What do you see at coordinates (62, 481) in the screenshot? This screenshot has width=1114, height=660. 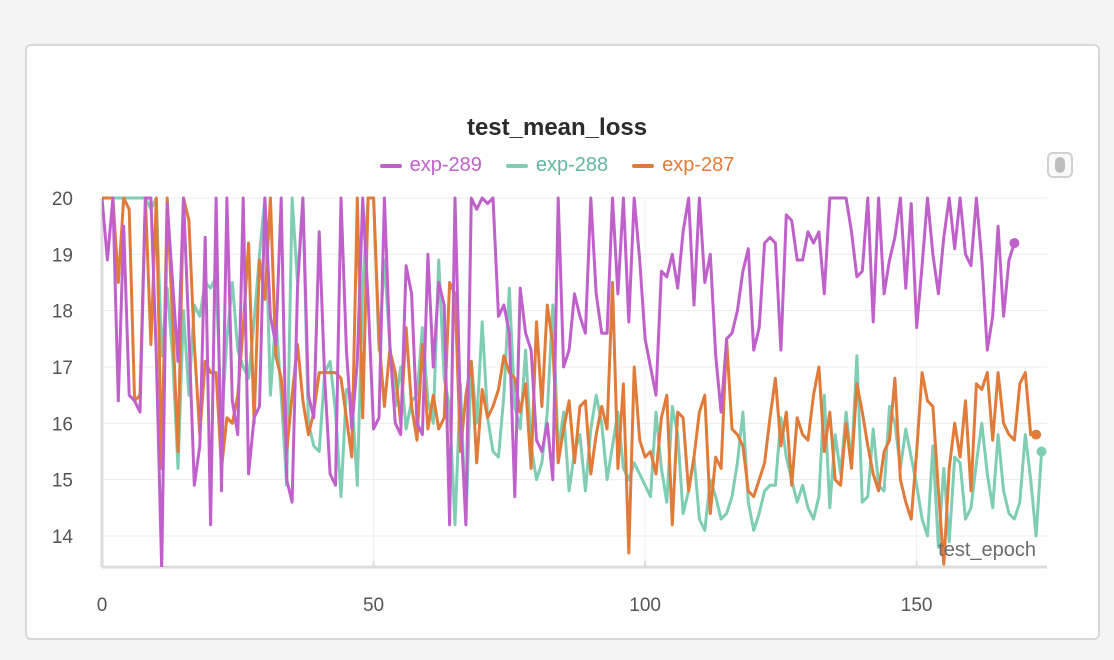 I see `y-tick-label: 15` at bounding box center [62, 481].